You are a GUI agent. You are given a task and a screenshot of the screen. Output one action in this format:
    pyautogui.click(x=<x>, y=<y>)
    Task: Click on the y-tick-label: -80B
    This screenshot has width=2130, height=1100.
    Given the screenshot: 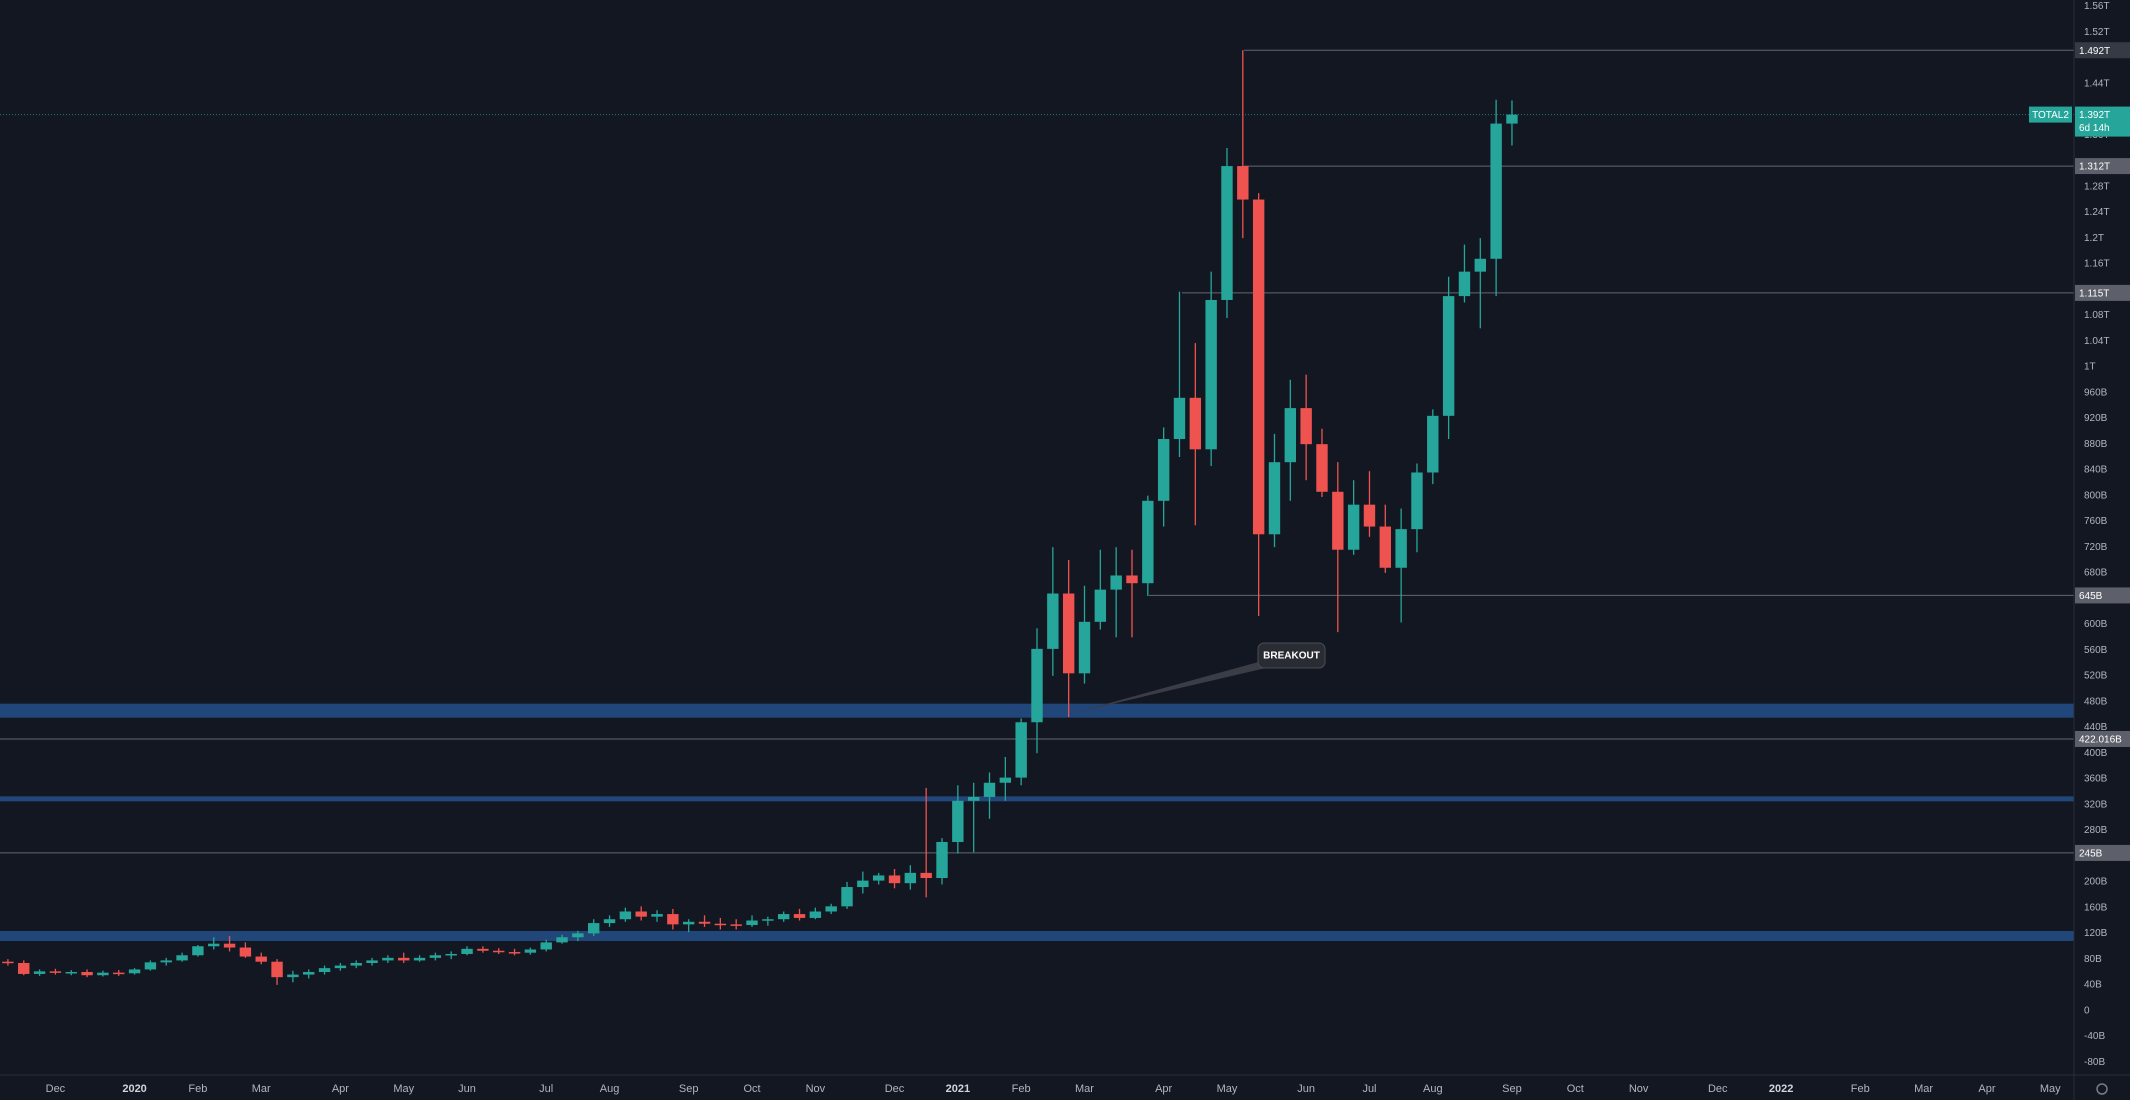 What is the action you would take?
    pyautogui.click(x=2094, y=1062)
    